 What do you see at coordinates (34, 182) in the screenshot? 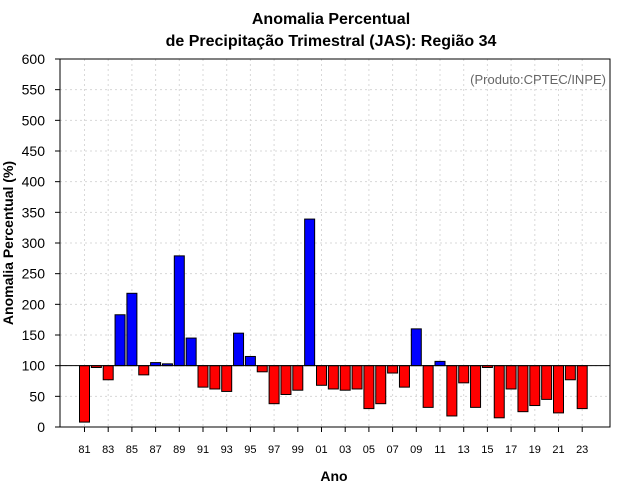
I see `y-tick-label: 400` at bounding box center [34, 182].